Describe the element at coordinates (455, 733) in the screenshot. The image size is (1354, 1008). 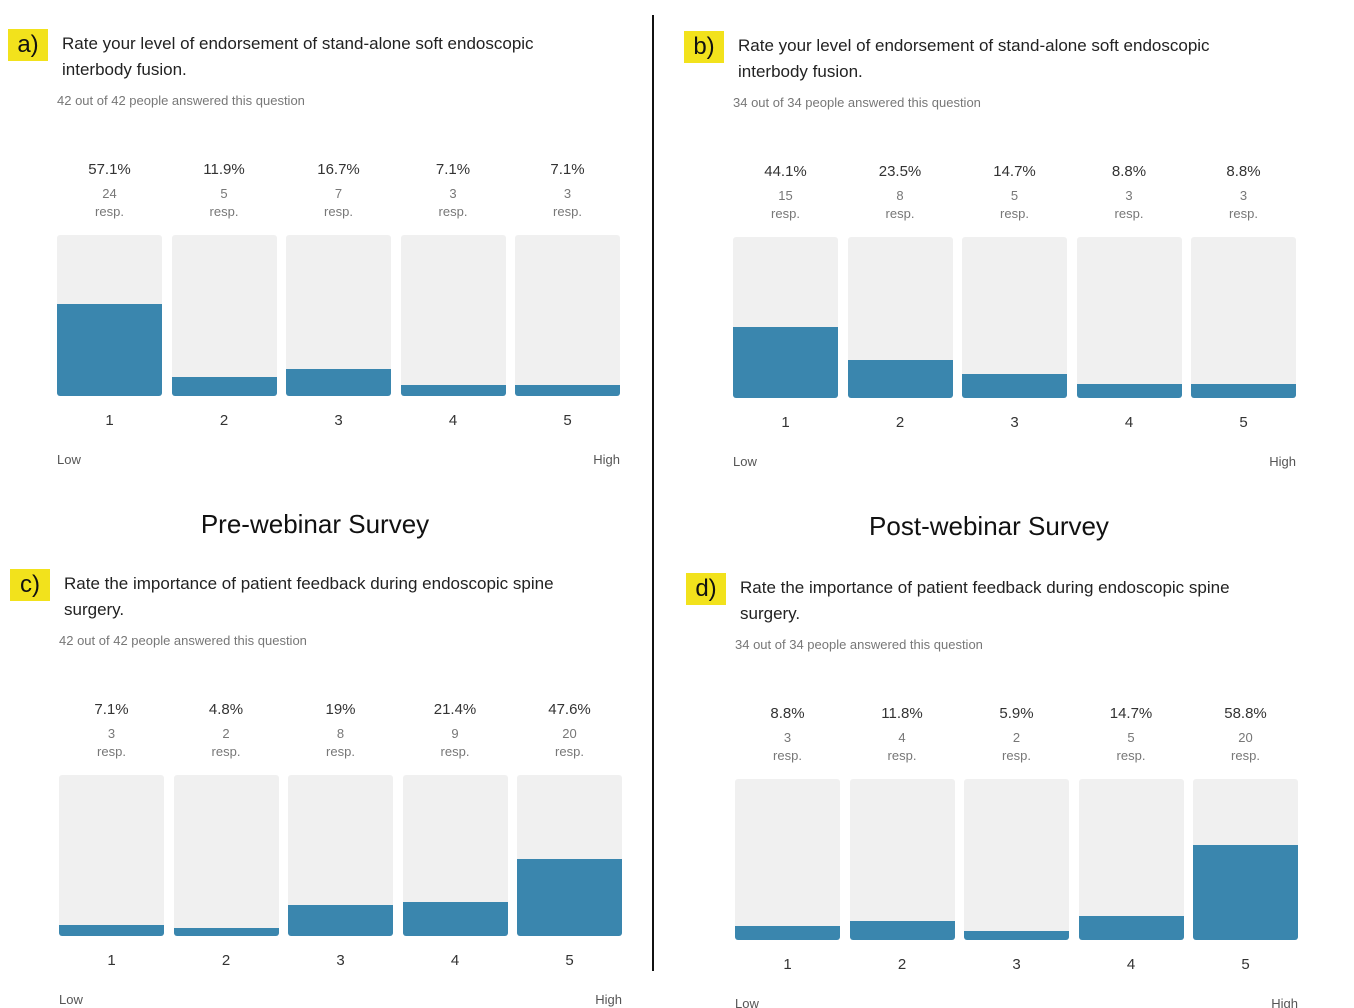
I see `count-label: 9` at that location.